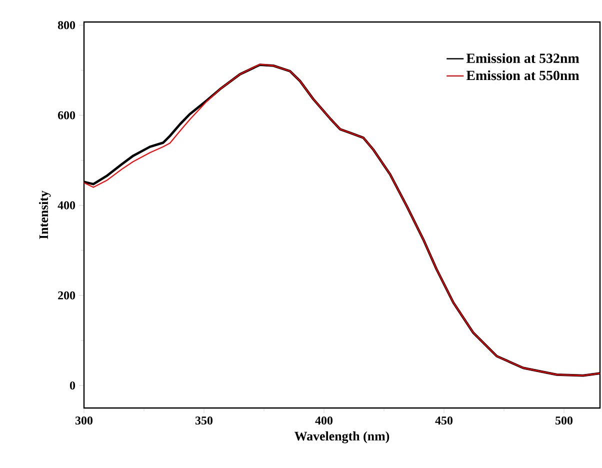  Describe the element at coordinates (564, 420) in the screenshot. I see `x-tick-label: 500` at that location.